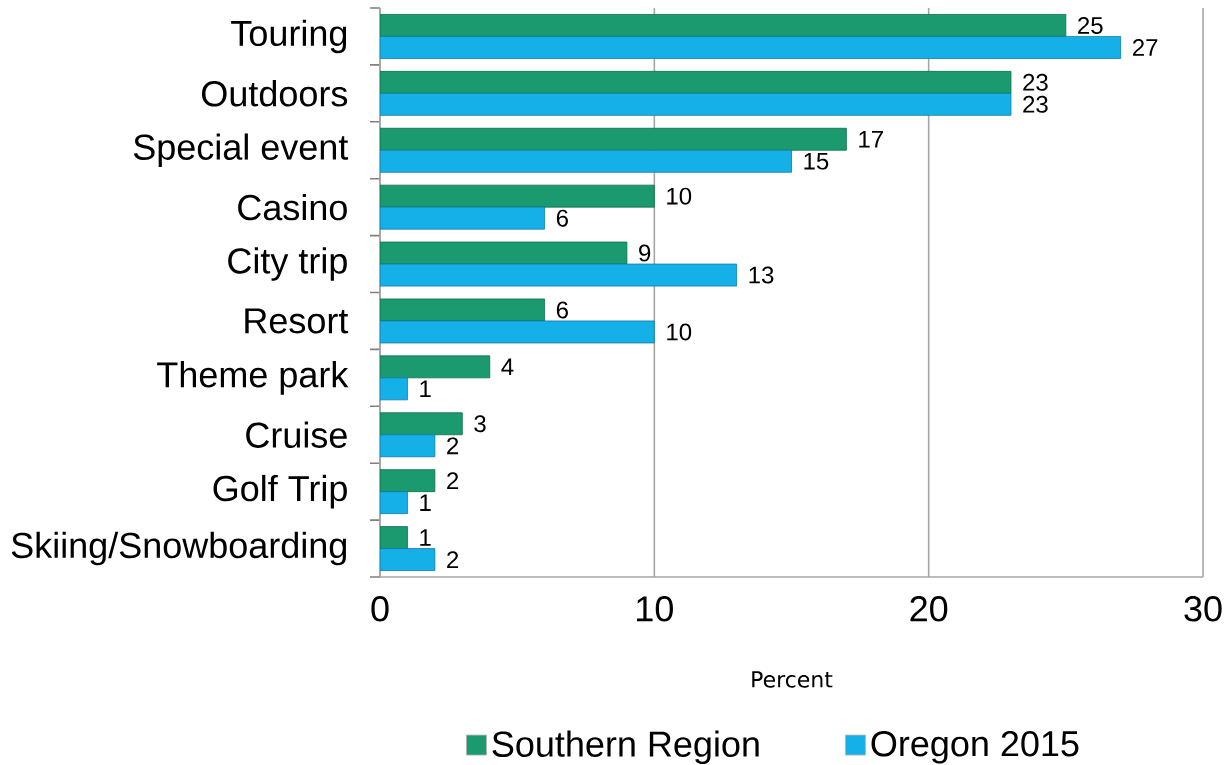 This screenshot has width=1230, height=765. Describe the element at coordinates (380, 609) in the screenshot. I see `x-tick-label: 0` at that location.